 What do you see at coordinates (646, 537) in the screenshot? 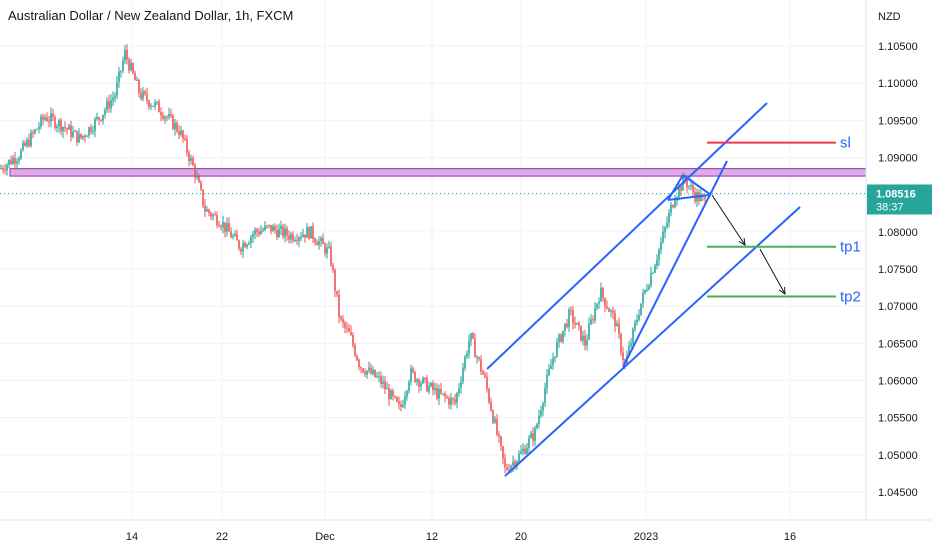
I see `time-tick-label: 2023` at bounding box center [646, 537].